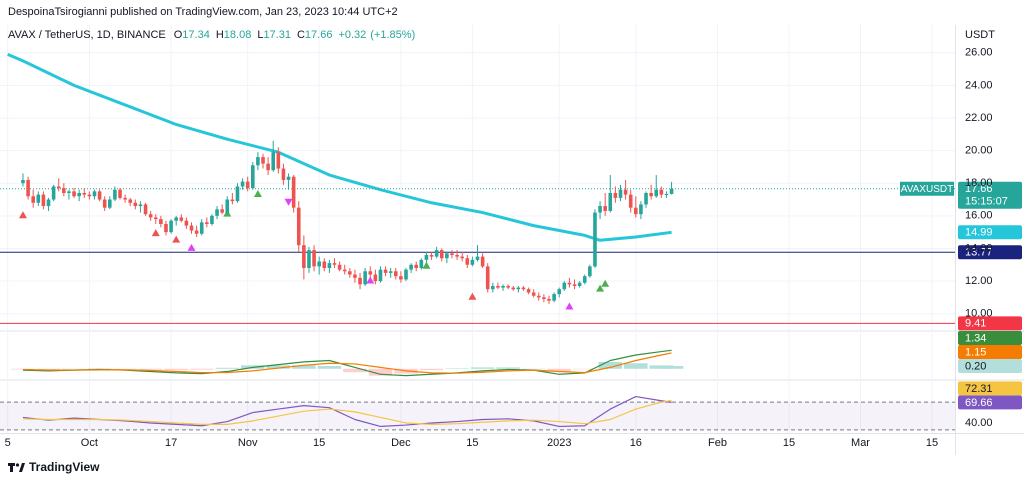 The image size is (1024, 490). Describe the element at coordinates (979, 189) in the screenshot. I see `last-price-label: 17.66` at that location.